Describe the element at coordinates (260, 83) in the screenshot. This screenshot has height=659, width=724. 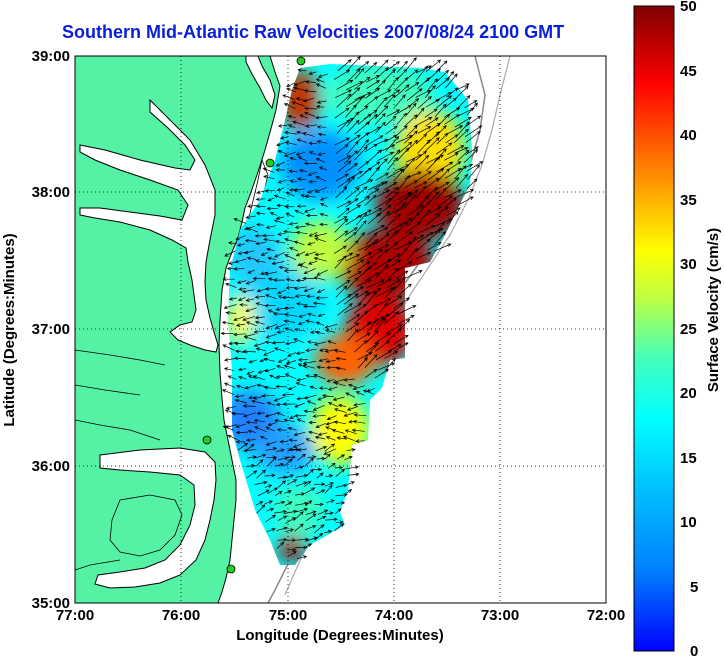
I see `delaware-bay` at that location.